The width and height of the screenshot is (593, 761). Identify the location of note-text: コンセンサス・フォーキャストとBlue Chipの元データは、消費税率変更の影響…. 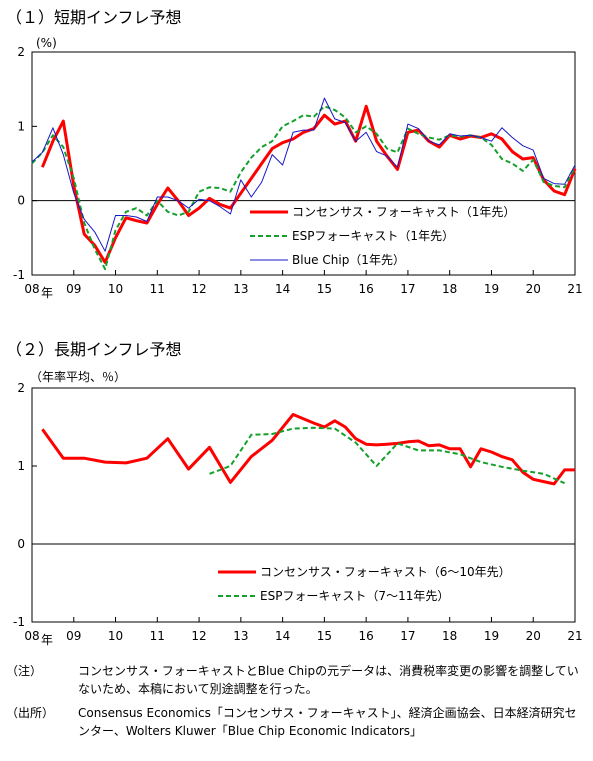
(328, 680).